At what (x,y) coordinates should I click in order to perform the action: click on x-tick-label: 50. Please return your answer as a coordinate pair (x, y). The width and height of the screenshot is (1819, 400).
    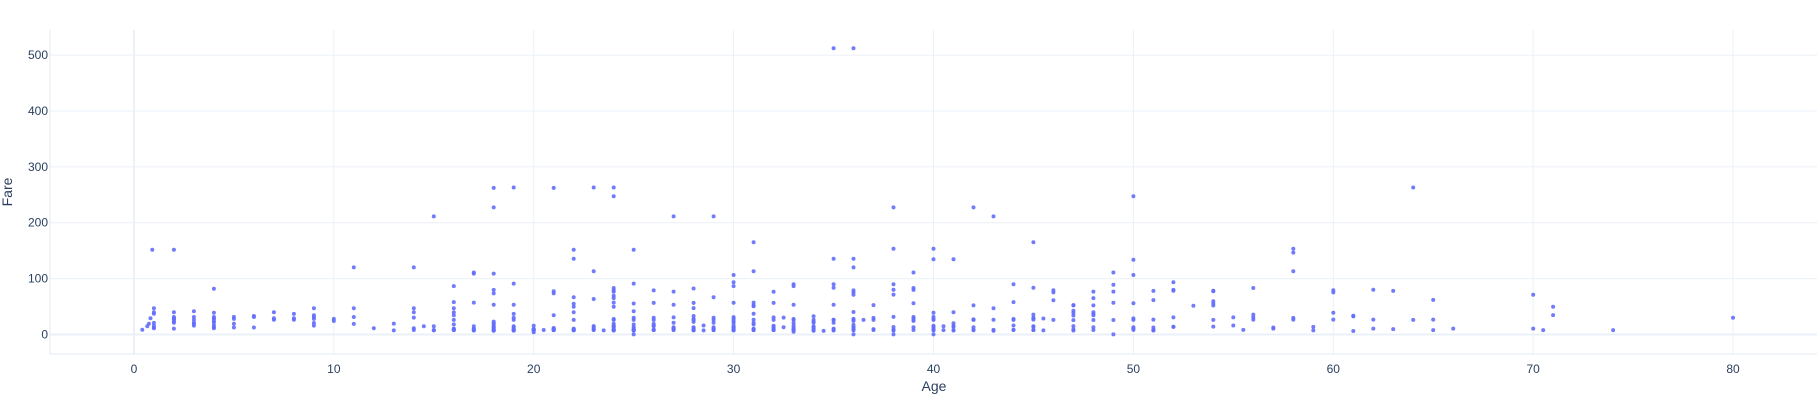
    Looking at the image, I should click on (1134, 369).